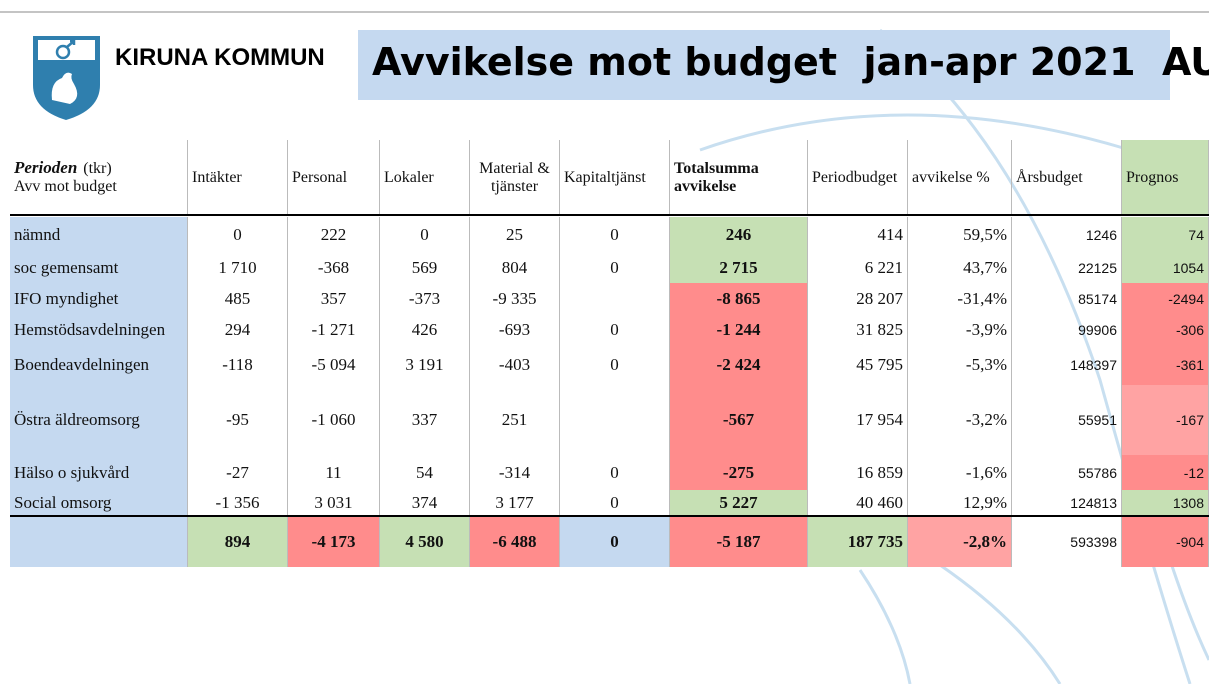 Image resolution: width=1209 pixels, height=684 pixels. Describe the element at coordinates (960, 365) in the screenshot. I see `cell-value: -5,3%` at that location.